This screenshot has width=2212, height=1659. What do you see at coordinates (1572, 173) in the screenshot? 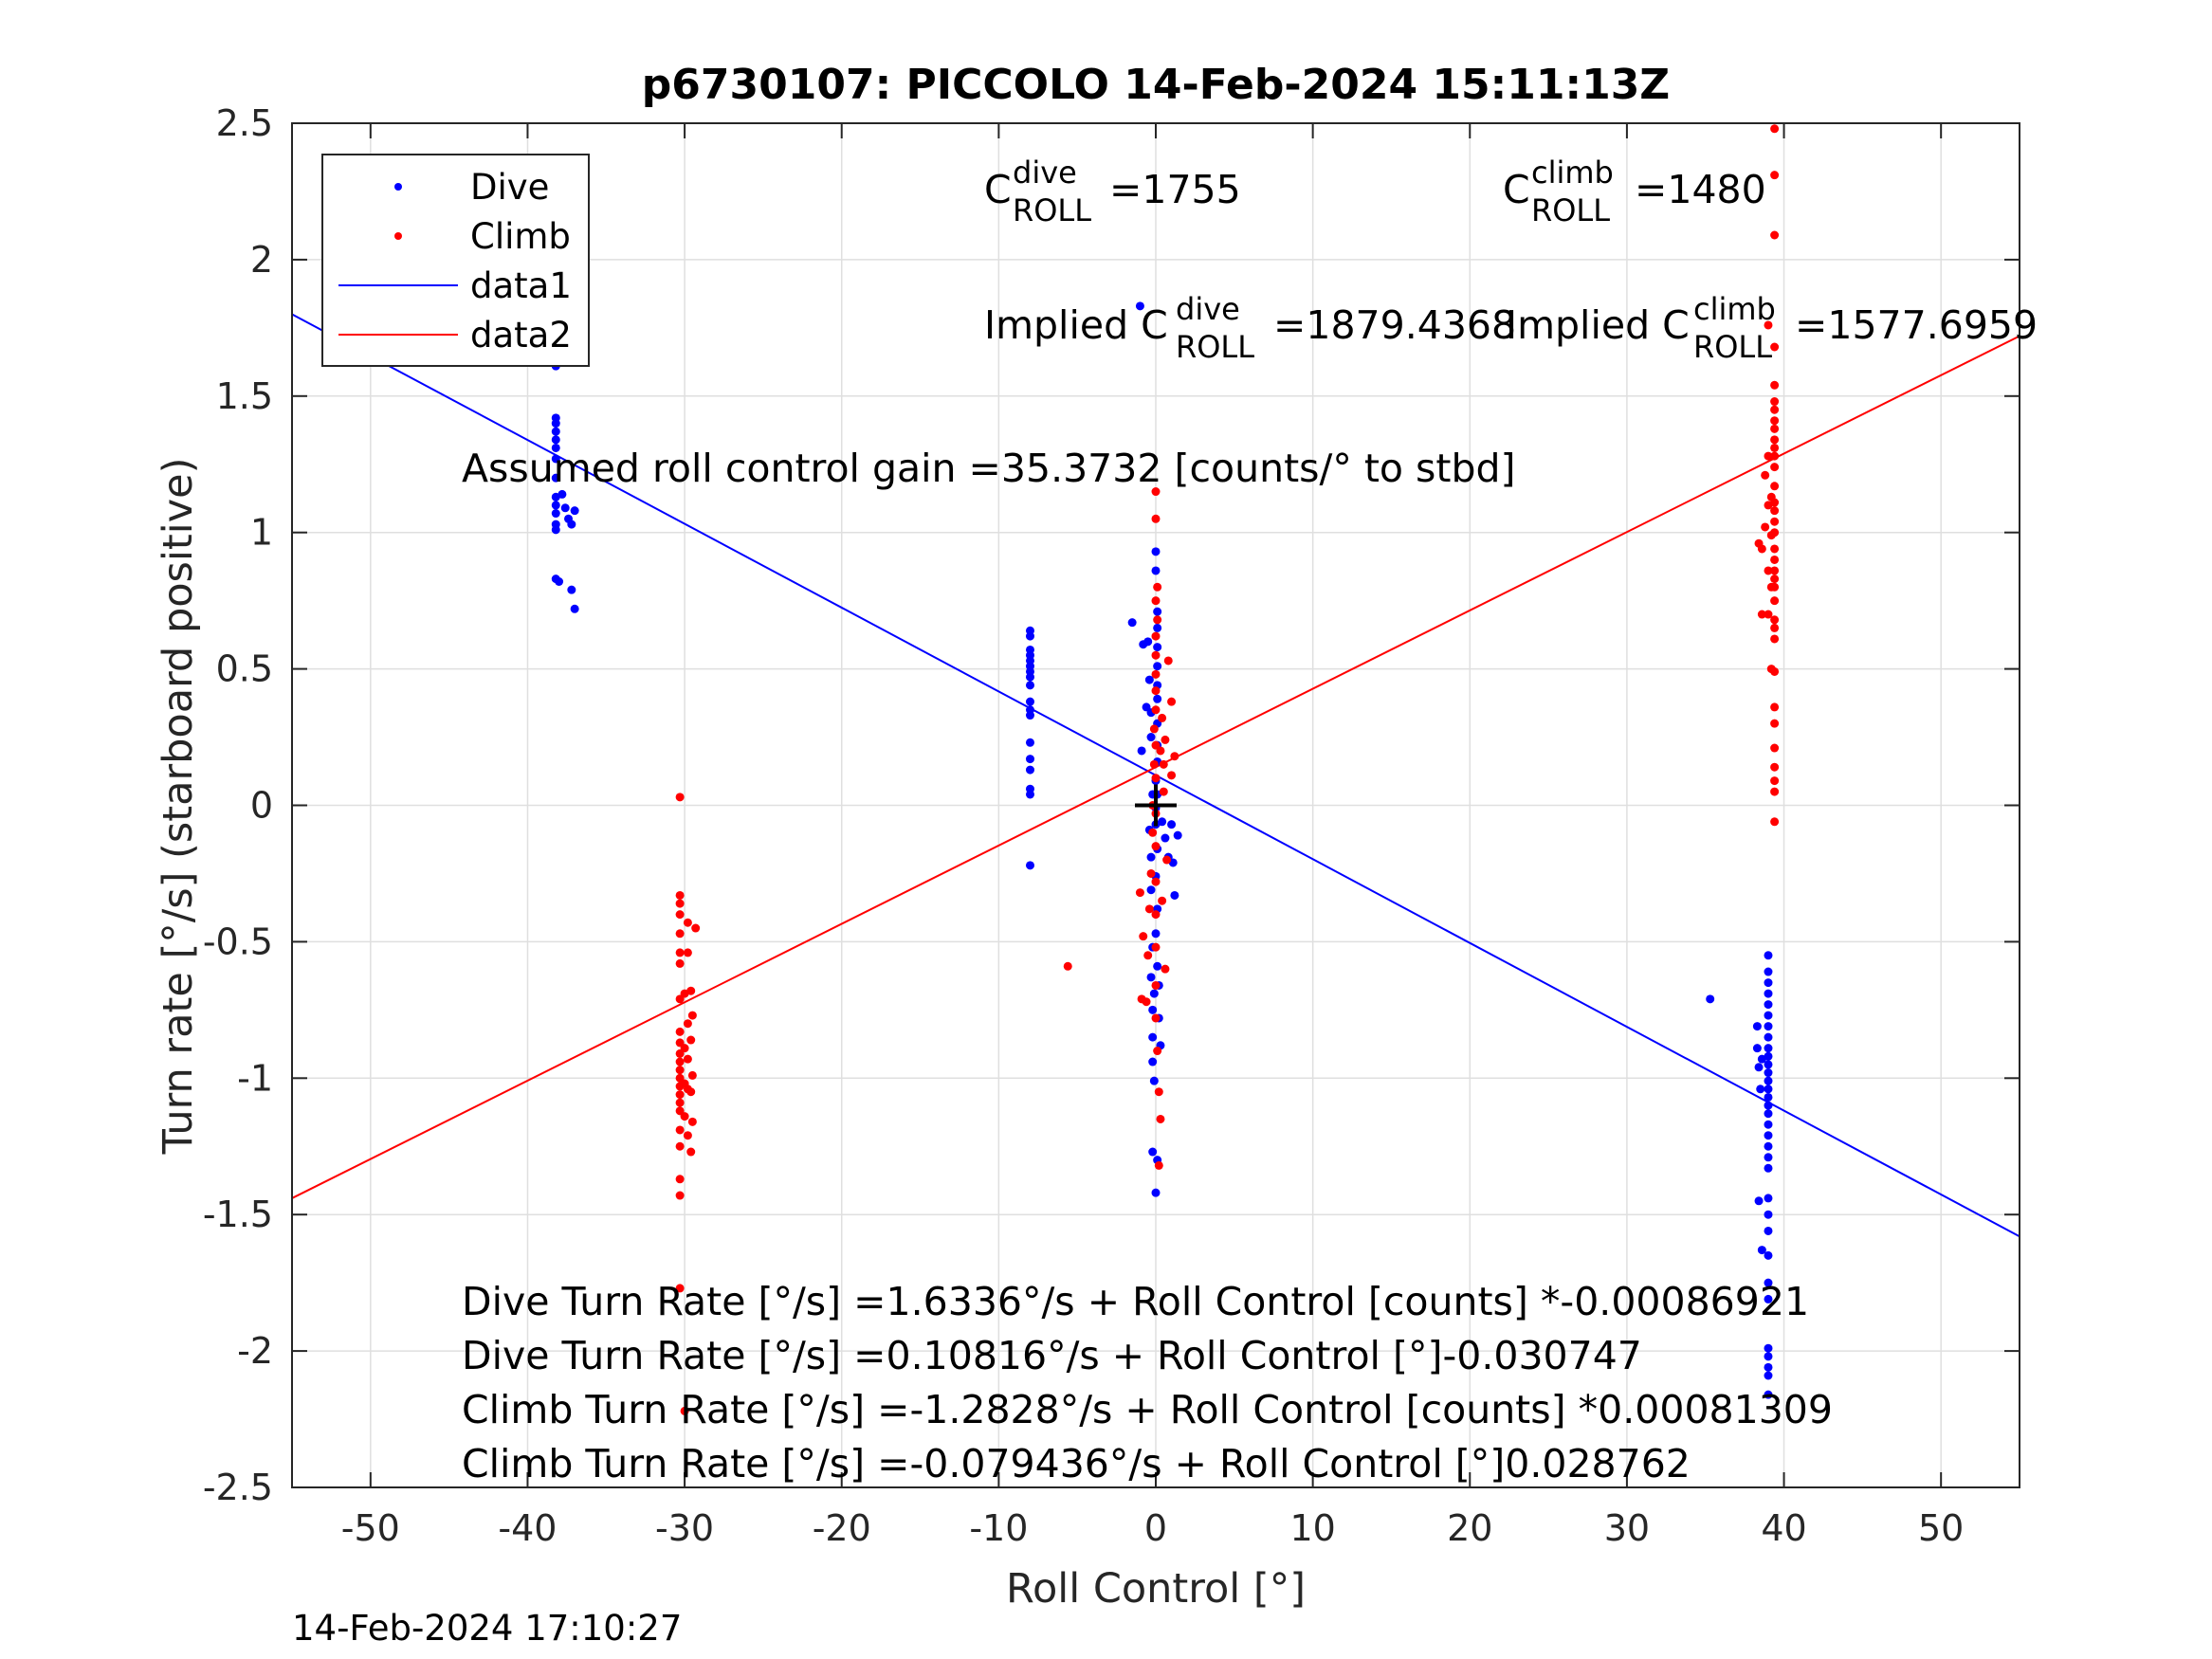
I see `cclimb-sup: climb` at bounding box center [1572, 173].